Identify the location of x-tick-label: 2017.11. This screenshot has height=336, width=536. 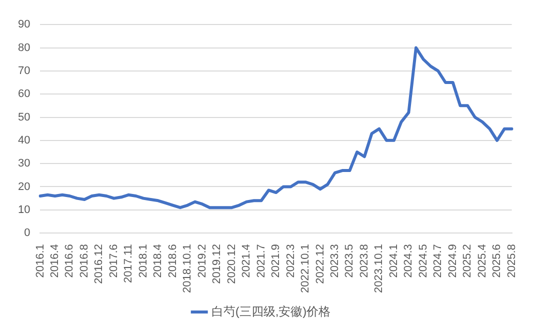
(128, 264).